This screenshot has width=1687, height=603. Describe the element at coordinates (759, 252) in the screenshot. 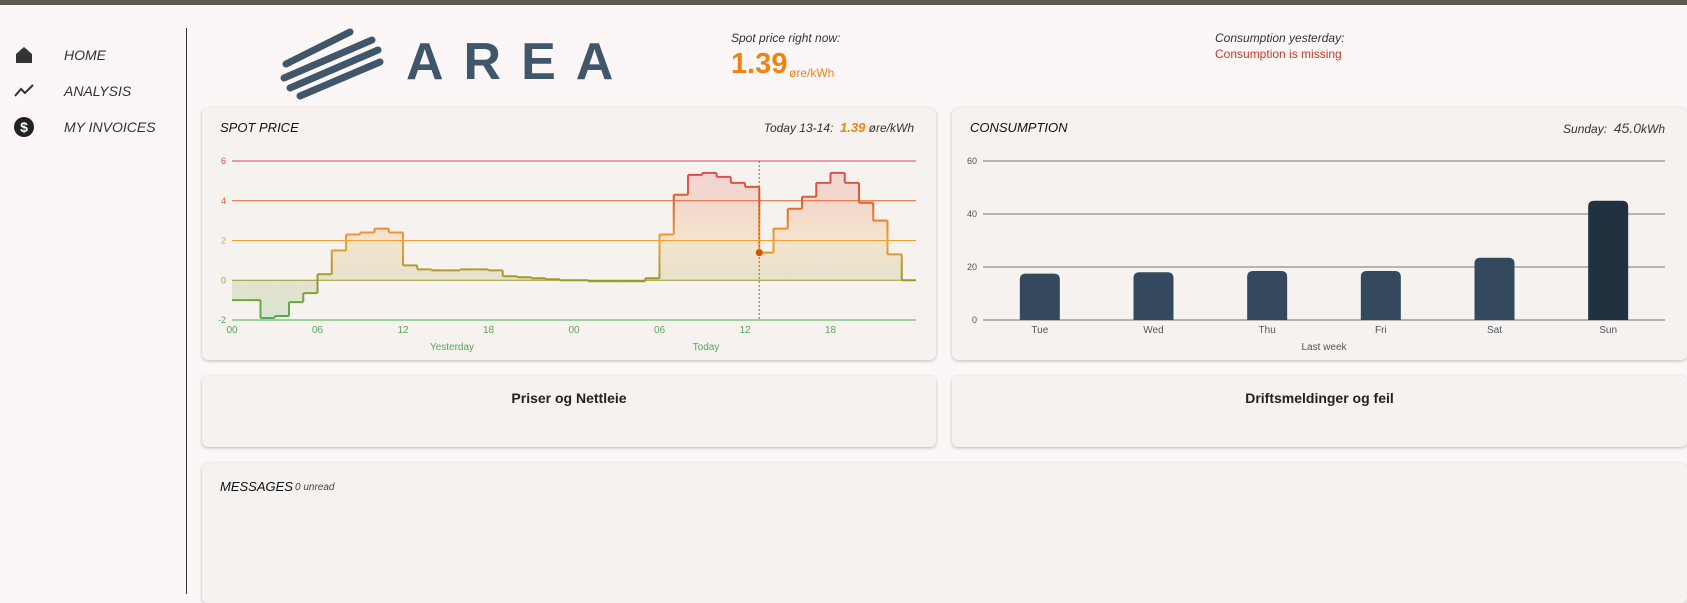

I see `now-marker` at that location.